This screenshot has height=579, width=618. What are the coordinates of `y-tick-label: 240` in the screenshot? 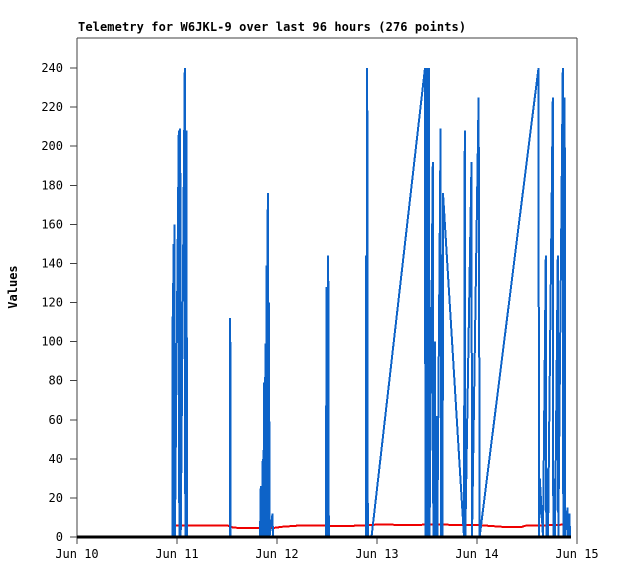 It's located at (52, 68).